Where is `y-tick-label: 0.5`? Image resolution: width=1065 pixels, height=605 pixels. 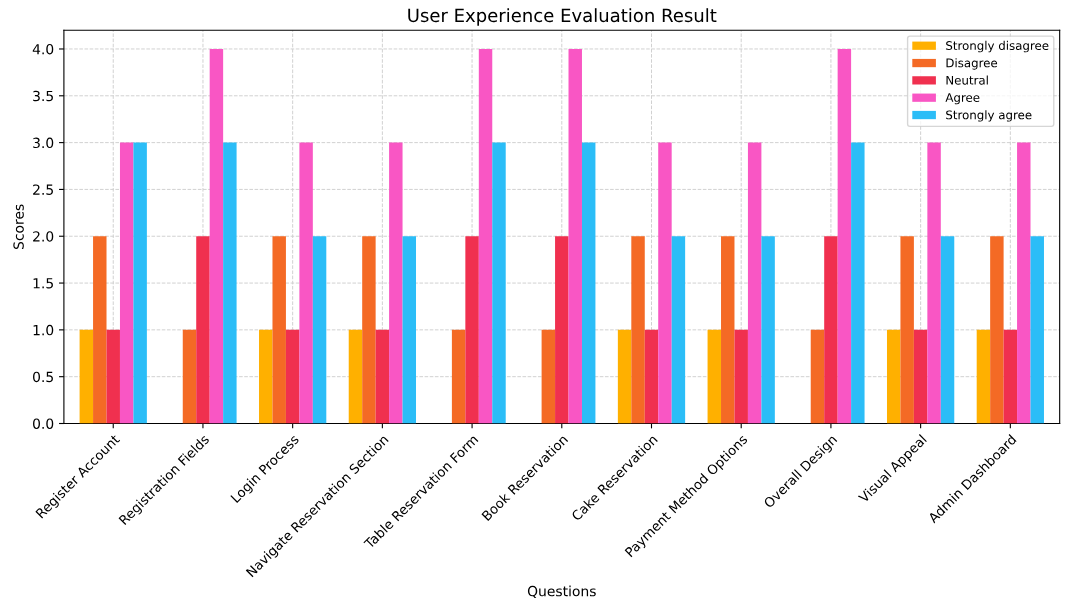 y-tick-label: 0.5 is located at coordinates (43, 377).